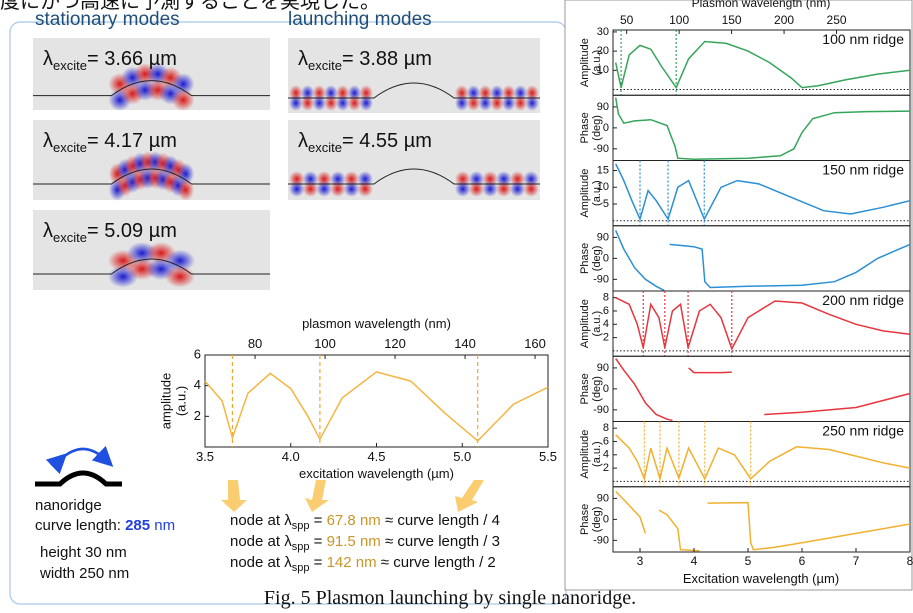 This screenshot has height=613, width=913. I want to click on y-axis-label: (deg), so click(597, 389).